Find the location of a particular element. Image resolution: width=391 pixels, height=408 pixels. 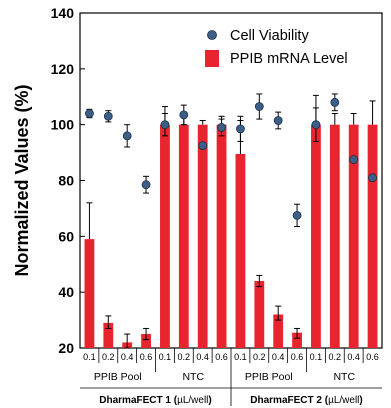

super-group-label: DharmaFECT 1 (µL/well) is located at coordinates (155, 400).